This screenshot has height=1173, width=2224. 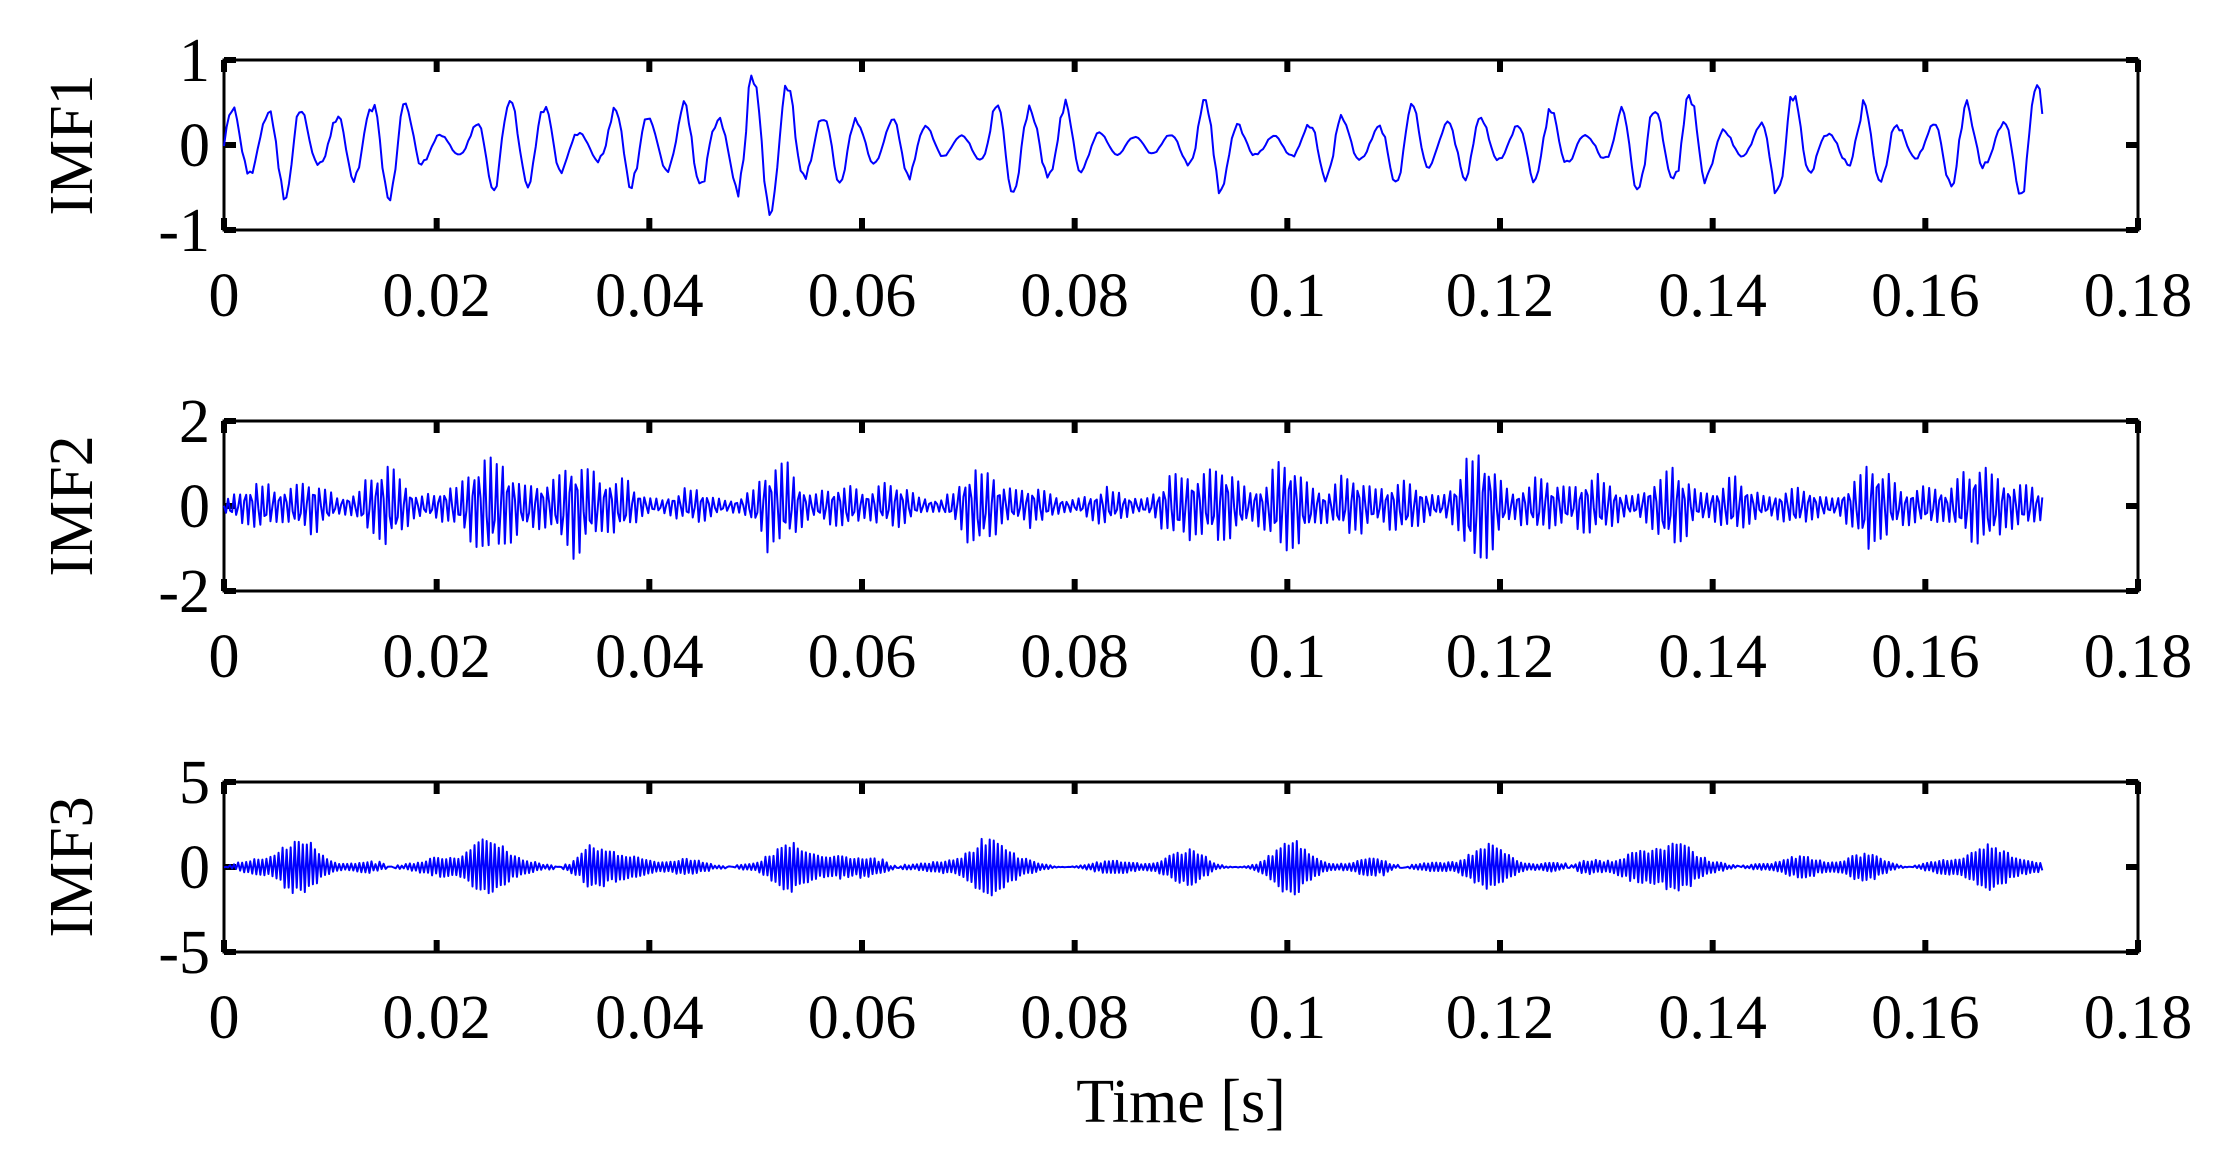 What do you see at coordinates (194, 783) in the screenshot?
I see `y-tick-label: 5` at bounding box center [194, 783].